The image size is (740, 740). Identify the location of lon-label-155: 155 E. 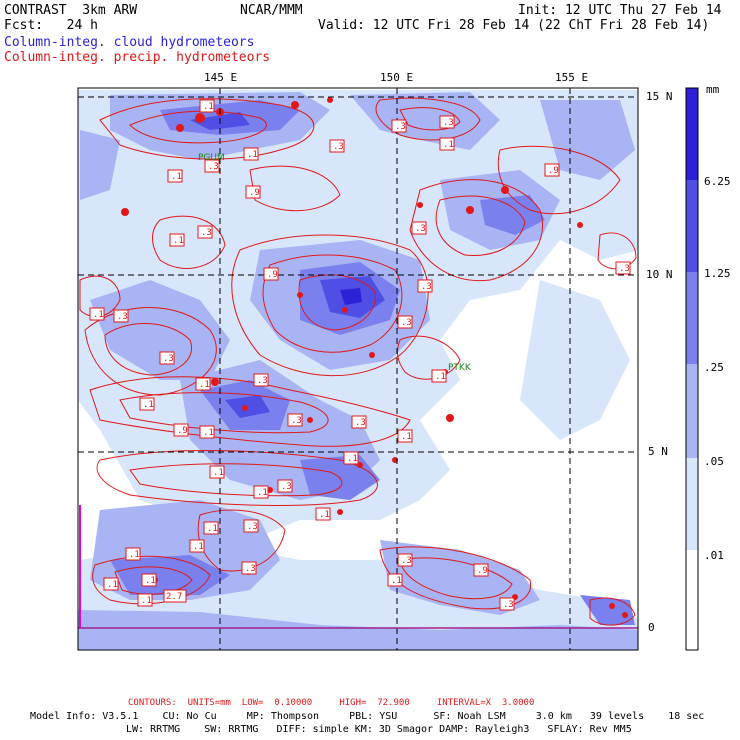
(572, 77).